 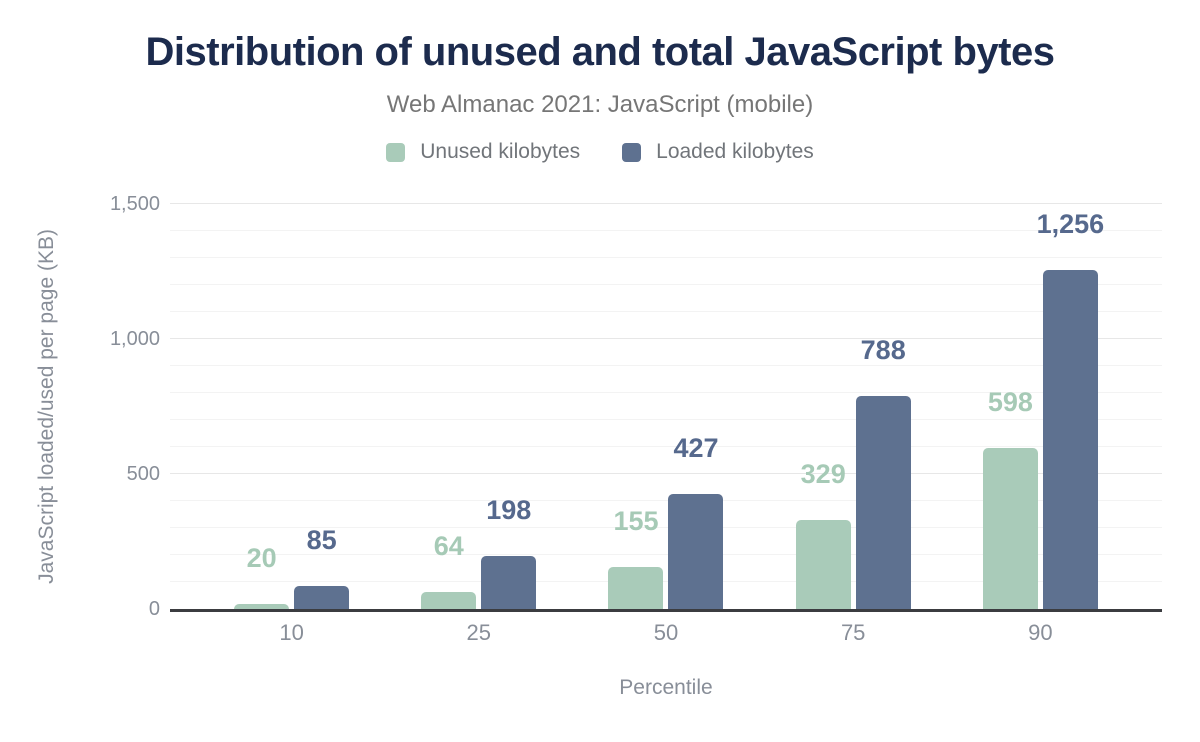 What do you see at coordinates (478, 406) in the screenshot?
I see `bar-group: 64 198` at bounding box center [478, 406].